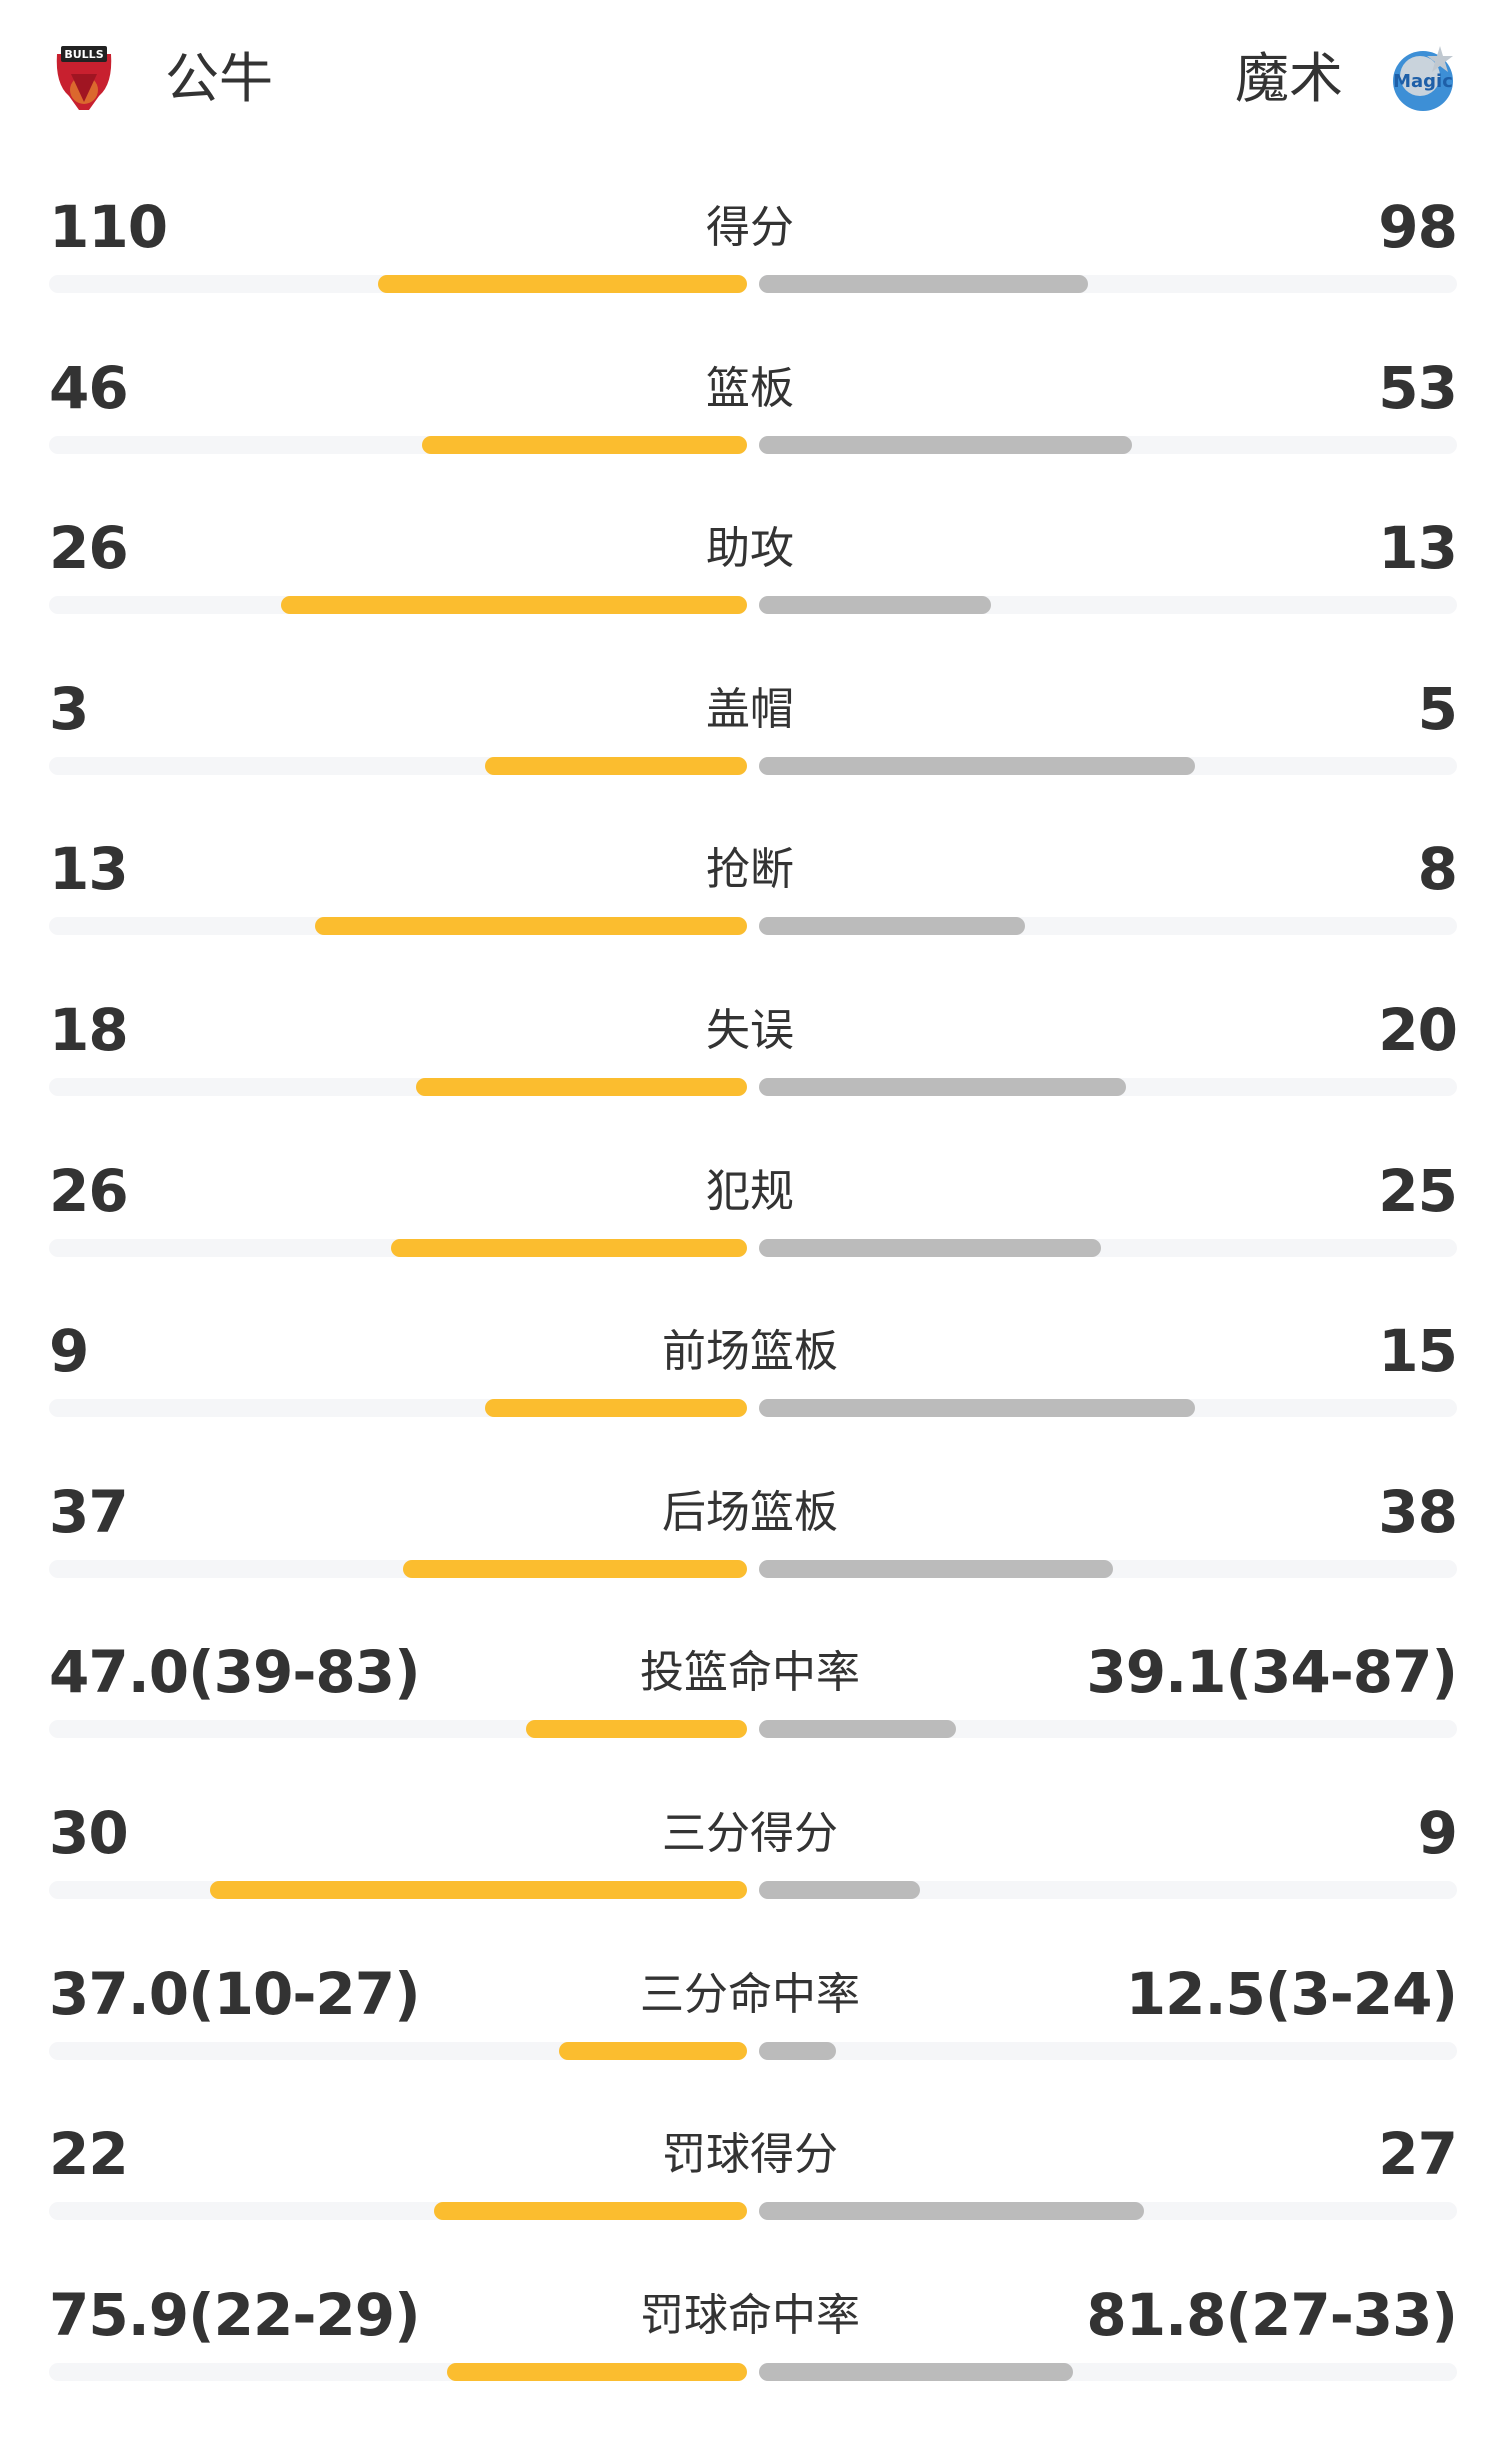  I want to click on away-value: 53, so click(1418, 387).